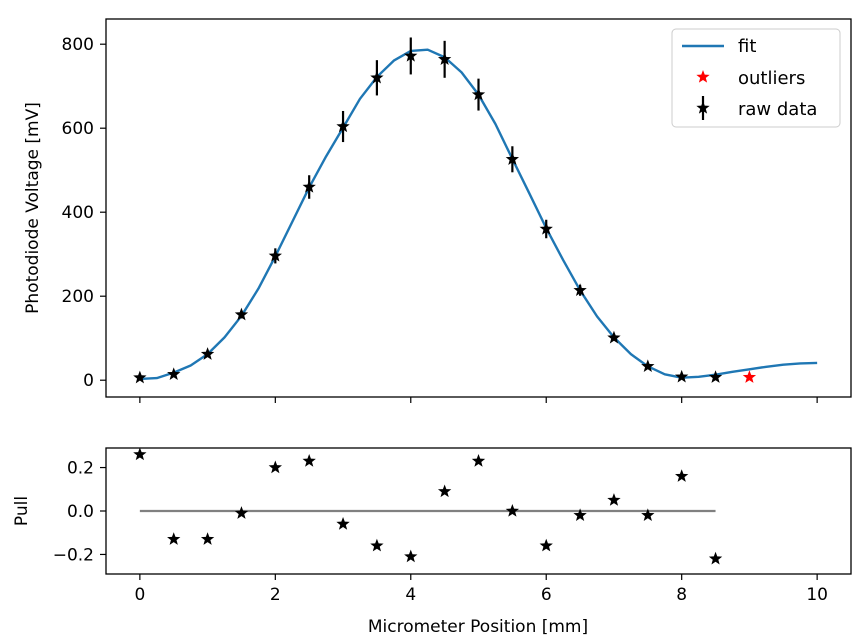 Image resolution: width=863 pixels, height=643 pixels. I want to click on legend: fit outliers raw data, so click(756, 78).